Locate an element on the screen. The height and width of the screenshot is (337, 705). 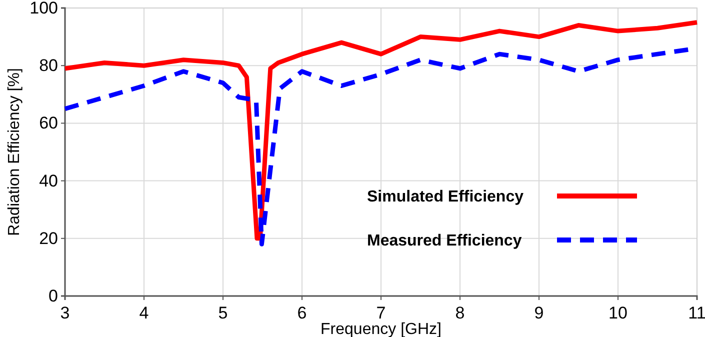
y-tick-label: 0 is located at coordinates (53, 296).